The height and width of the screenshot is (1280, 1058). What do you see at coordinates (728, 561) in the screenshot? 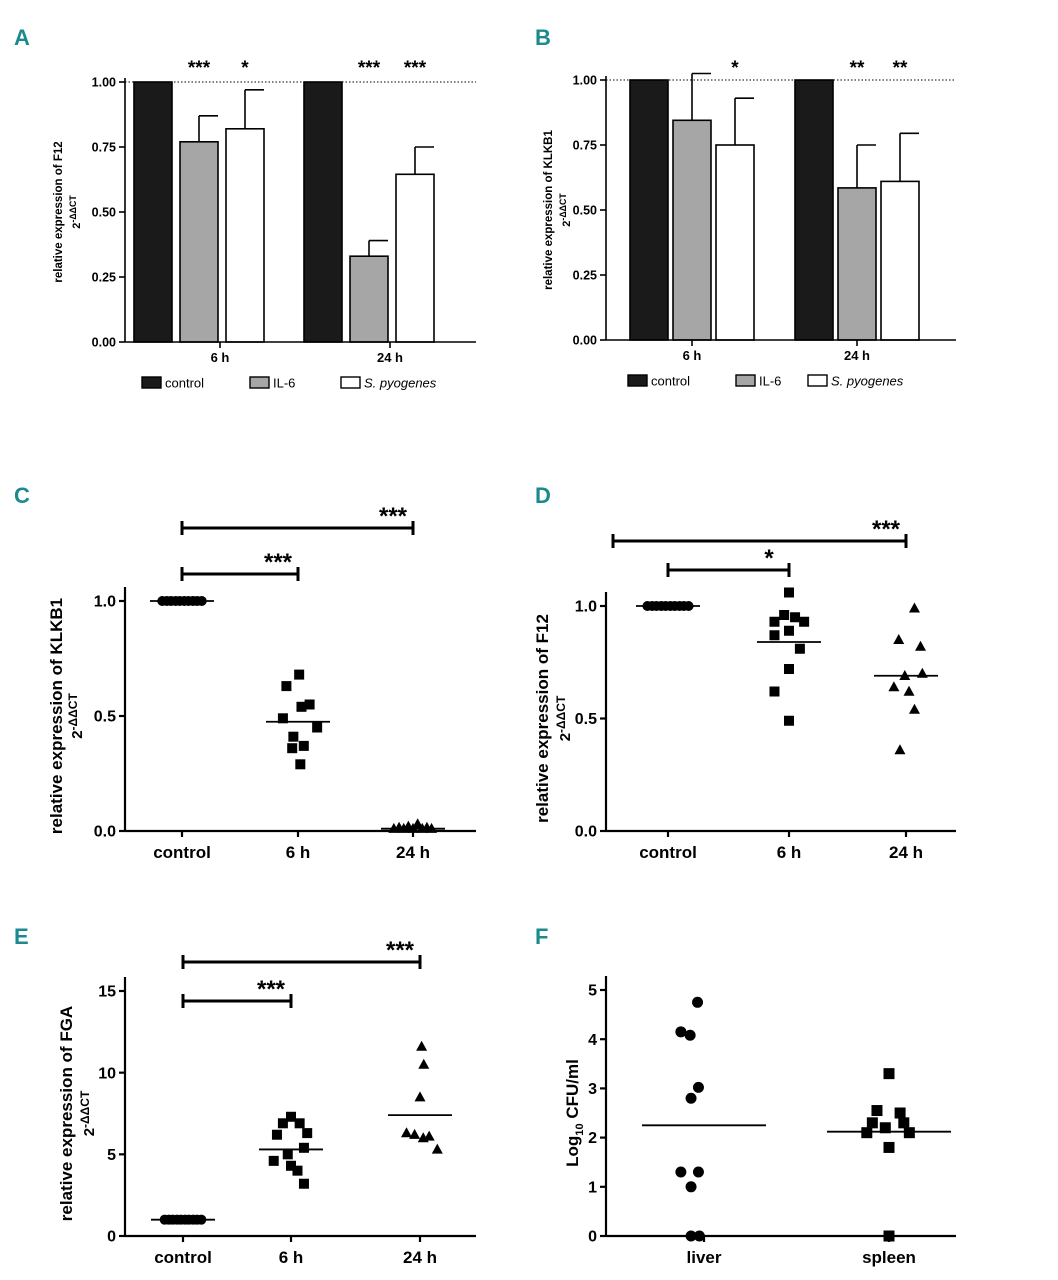
I see `significance-bracket: *` at bounding box center [728, 561].